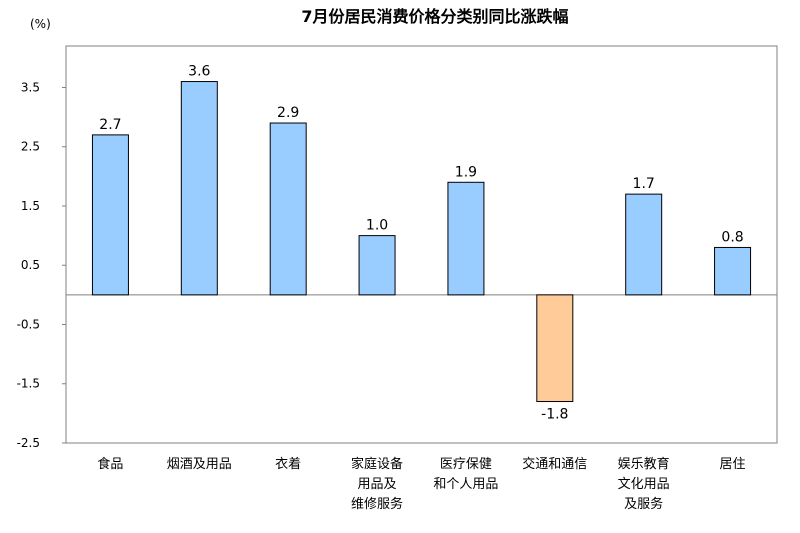  What do you see at coordinates (30, 147) in the screenshot?
I see `y-tick-label: 2.5` at bounding box center [30, 147].